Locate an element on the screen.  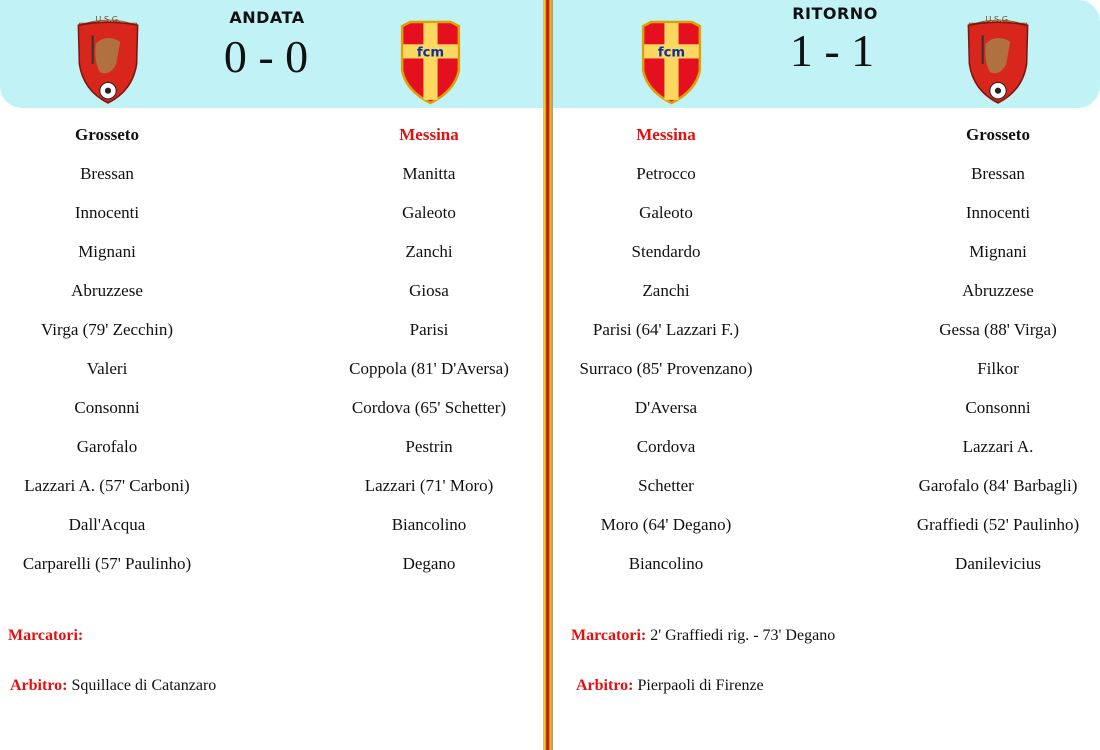
player: Lazzari A. (57' Carboni) is located at coordinates (107, 485).